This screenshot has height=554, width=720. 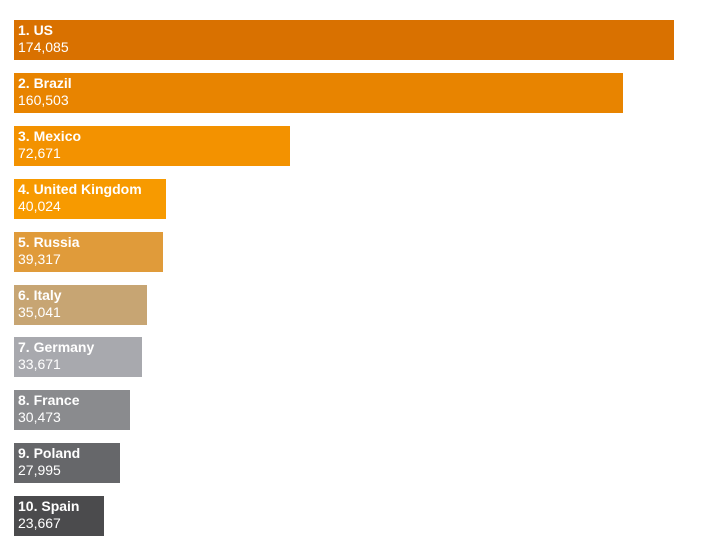 What do you see at coordinates (40, 295) in the screenshot?
I see `bar-label: 6. Italy` at bounding box center [40, 295].